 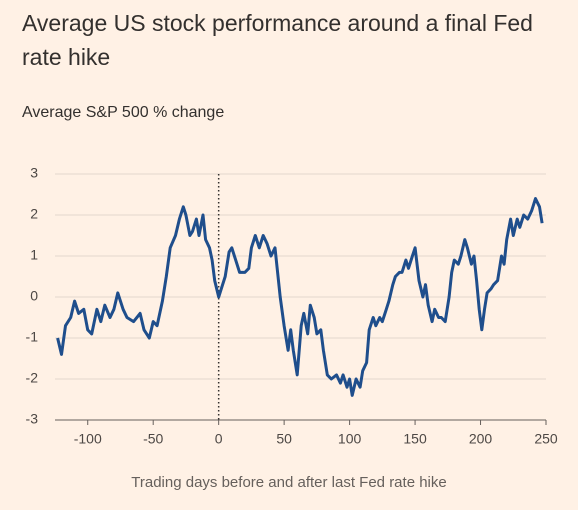 What do you see at coordinates (34, 296) in the screenshot?
I see `y-tick-label: 0` at bounding box center [34, 296].